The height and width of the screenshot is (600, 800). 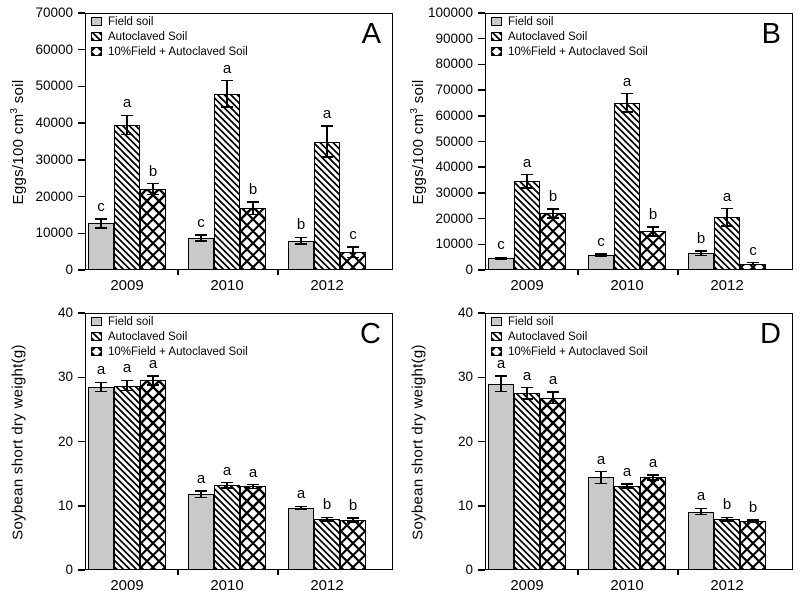 I want to click on bar-a-2010-series2, so click(x=227, y=181).